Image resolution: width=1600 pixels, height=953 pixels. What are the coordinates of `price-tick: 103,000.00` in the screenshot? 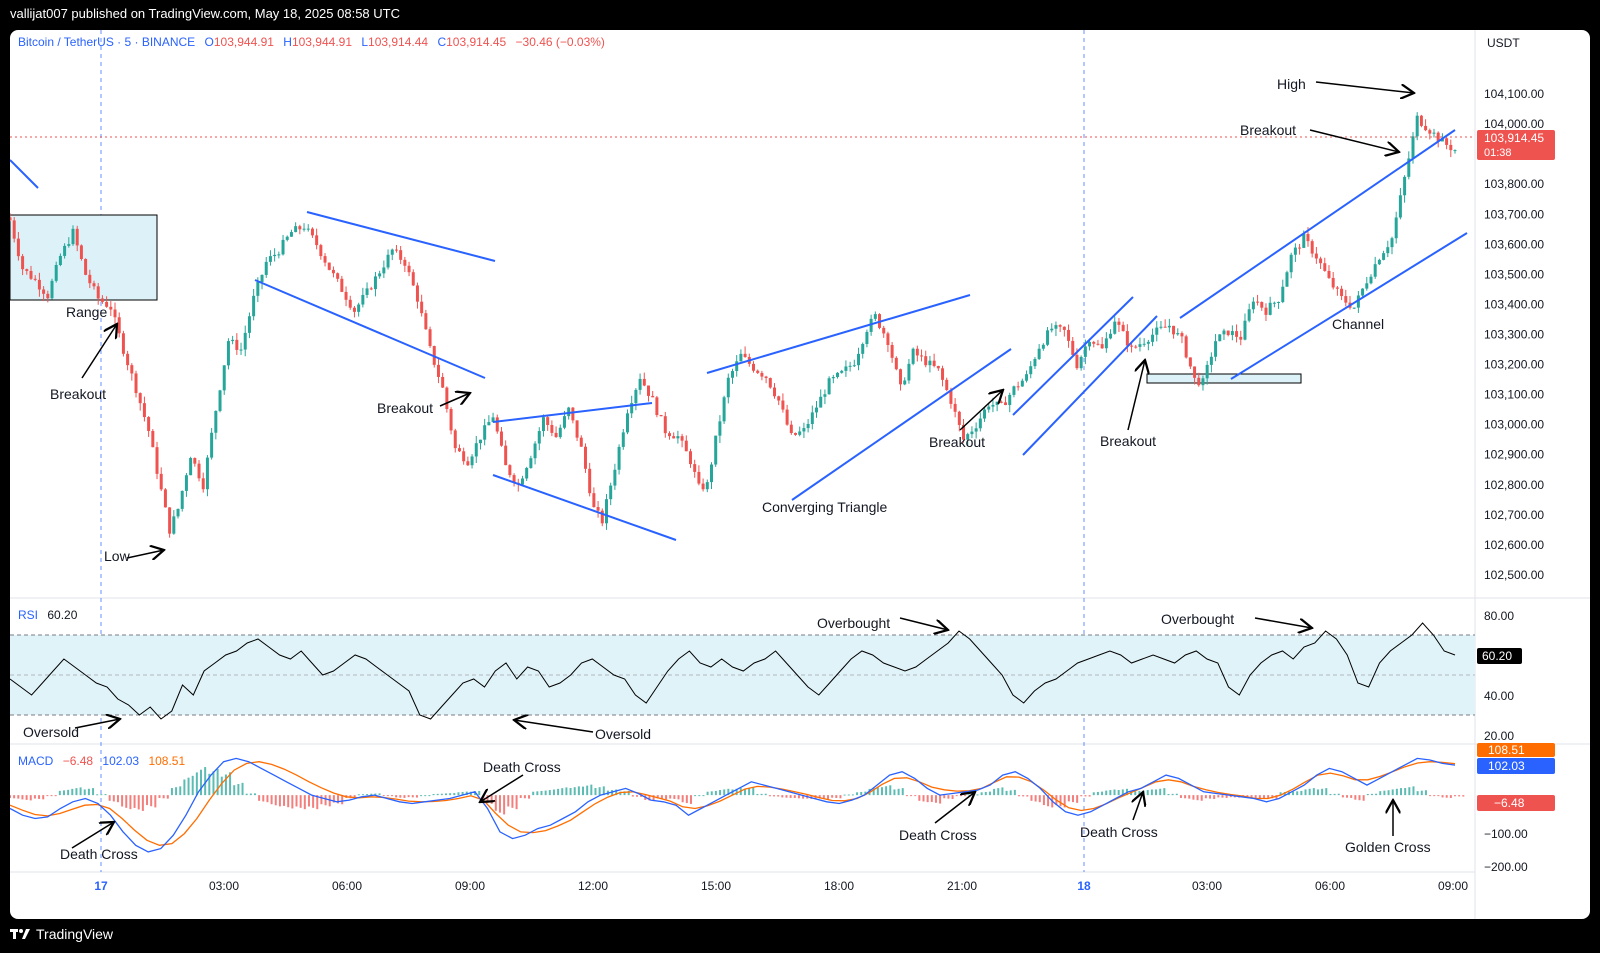 It's located at (1514, 425).